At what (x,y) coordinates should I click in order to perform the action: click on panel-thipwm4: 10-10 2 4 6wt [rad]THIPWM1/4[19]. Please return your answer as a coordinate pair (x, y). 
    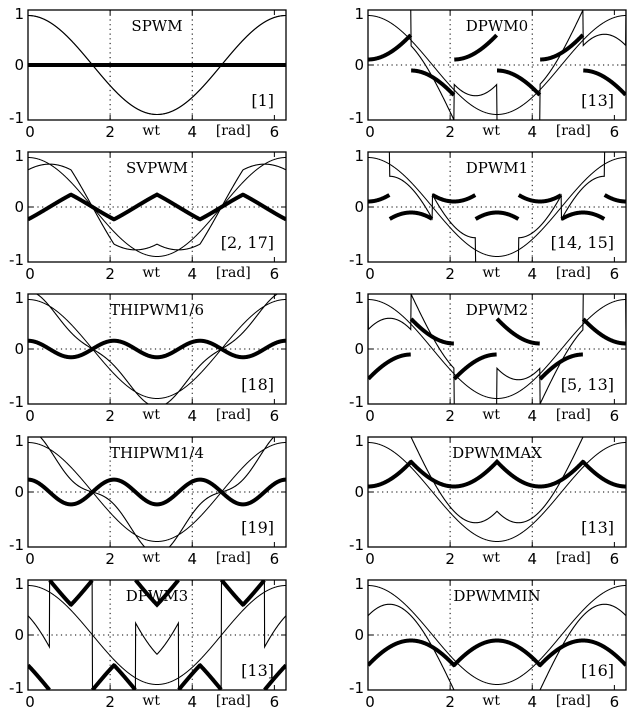
    Looking at the image, I should click on (148, 500).